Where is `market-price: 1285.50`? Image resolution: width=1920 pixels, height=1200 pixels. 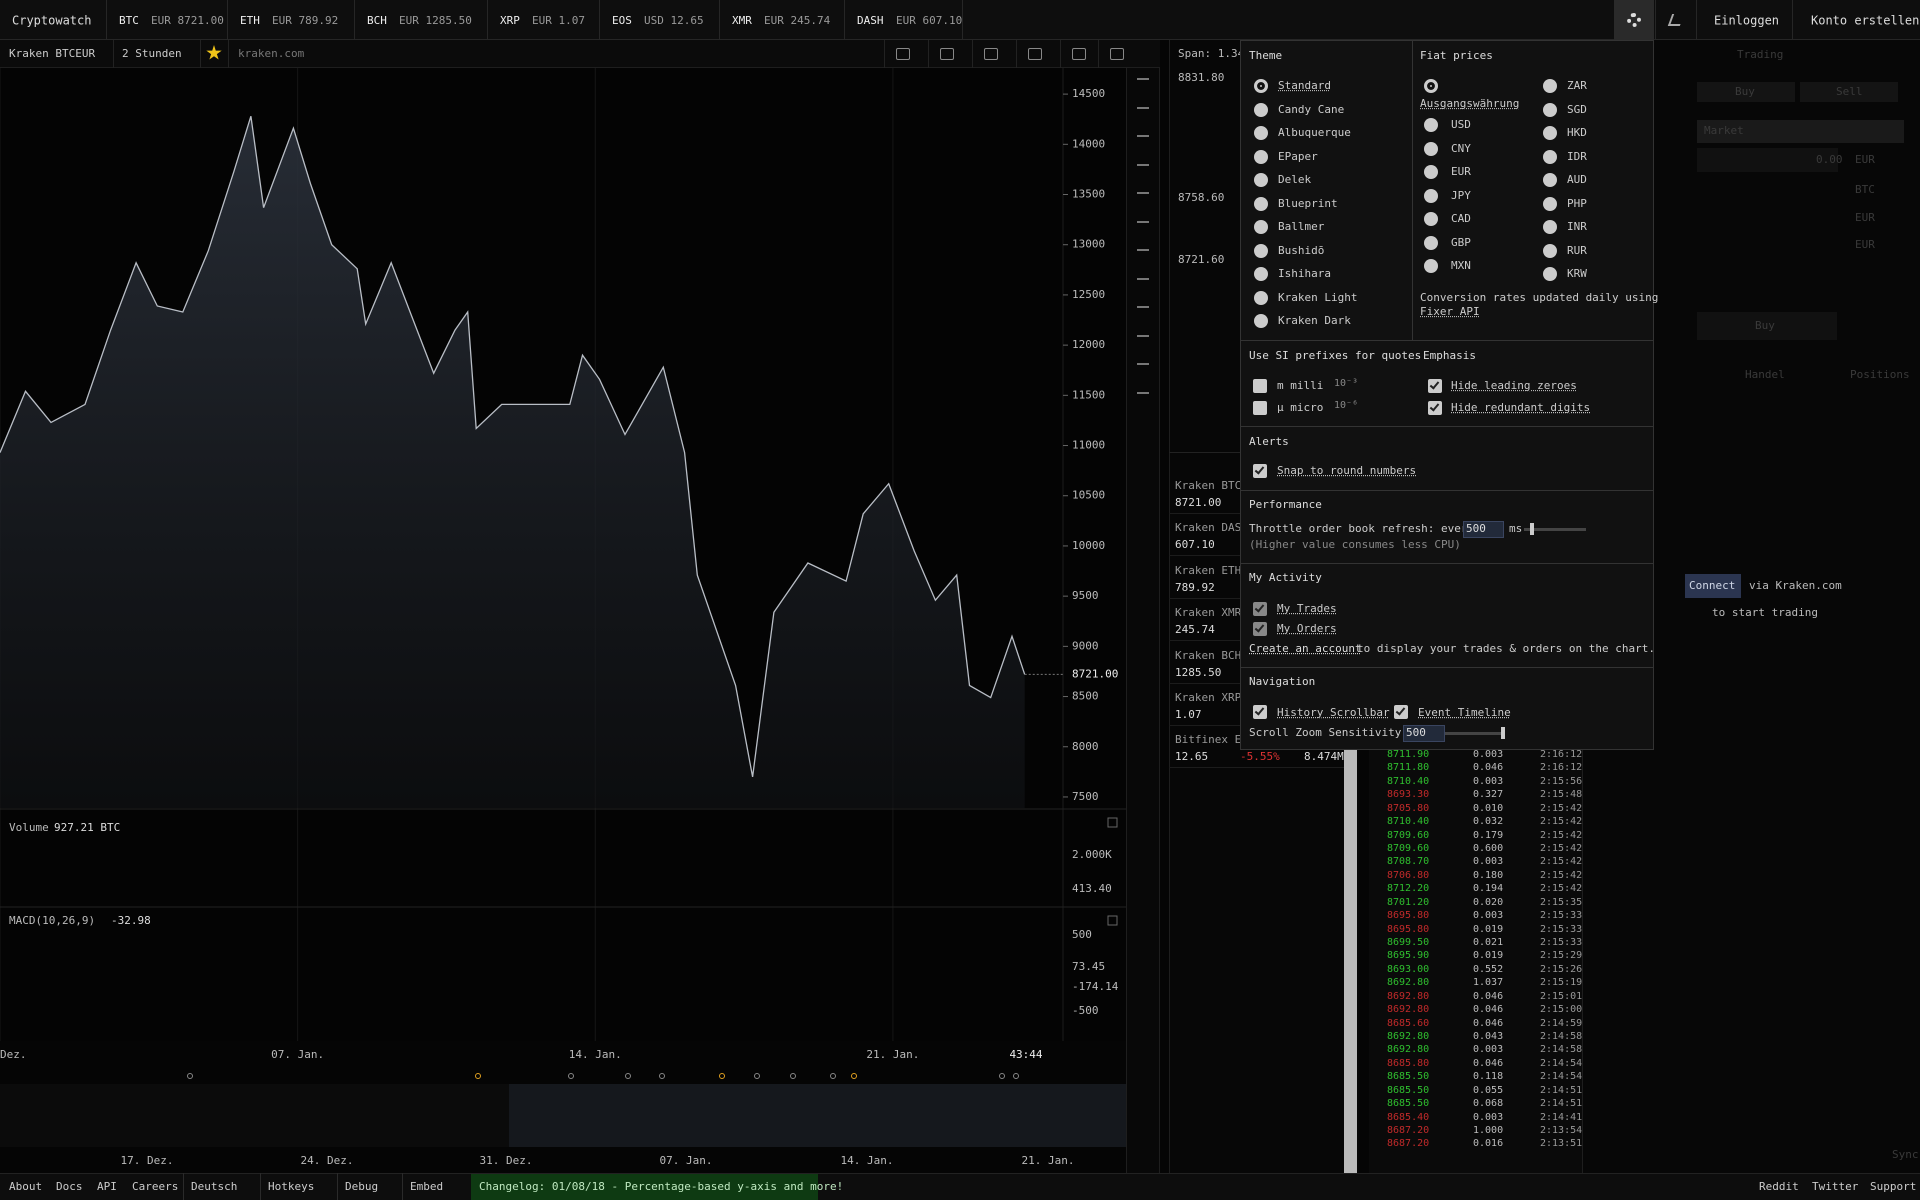 market-price: 1285.50 is located at coordinates (1198, 672).